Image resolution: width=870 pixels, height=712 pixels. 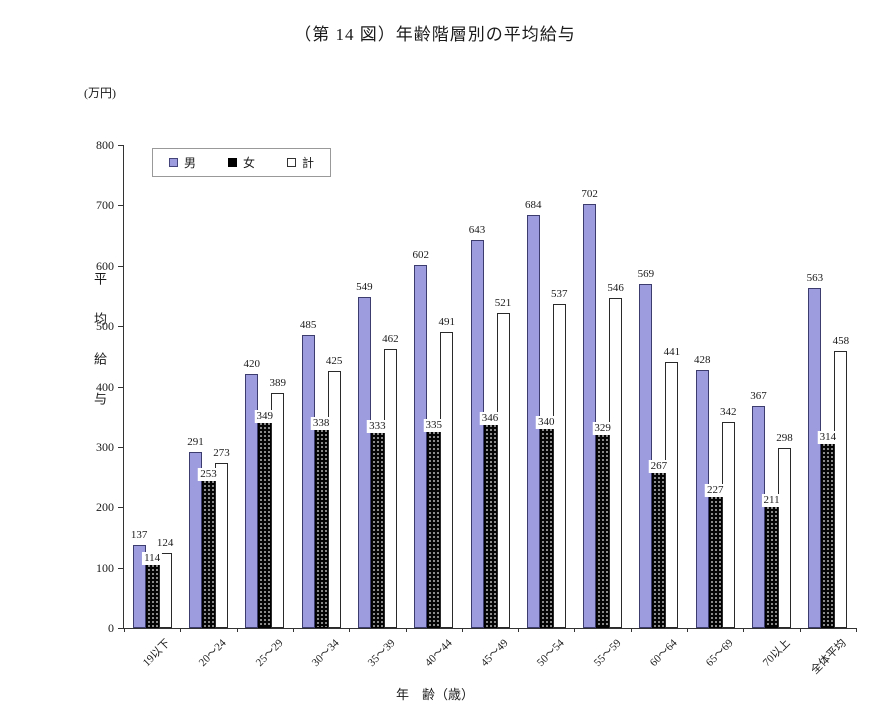 What do you see at coordinates (758, 396) in the screenshot?
I see `bar-value-label: 367` at bounding box center [758, 396].